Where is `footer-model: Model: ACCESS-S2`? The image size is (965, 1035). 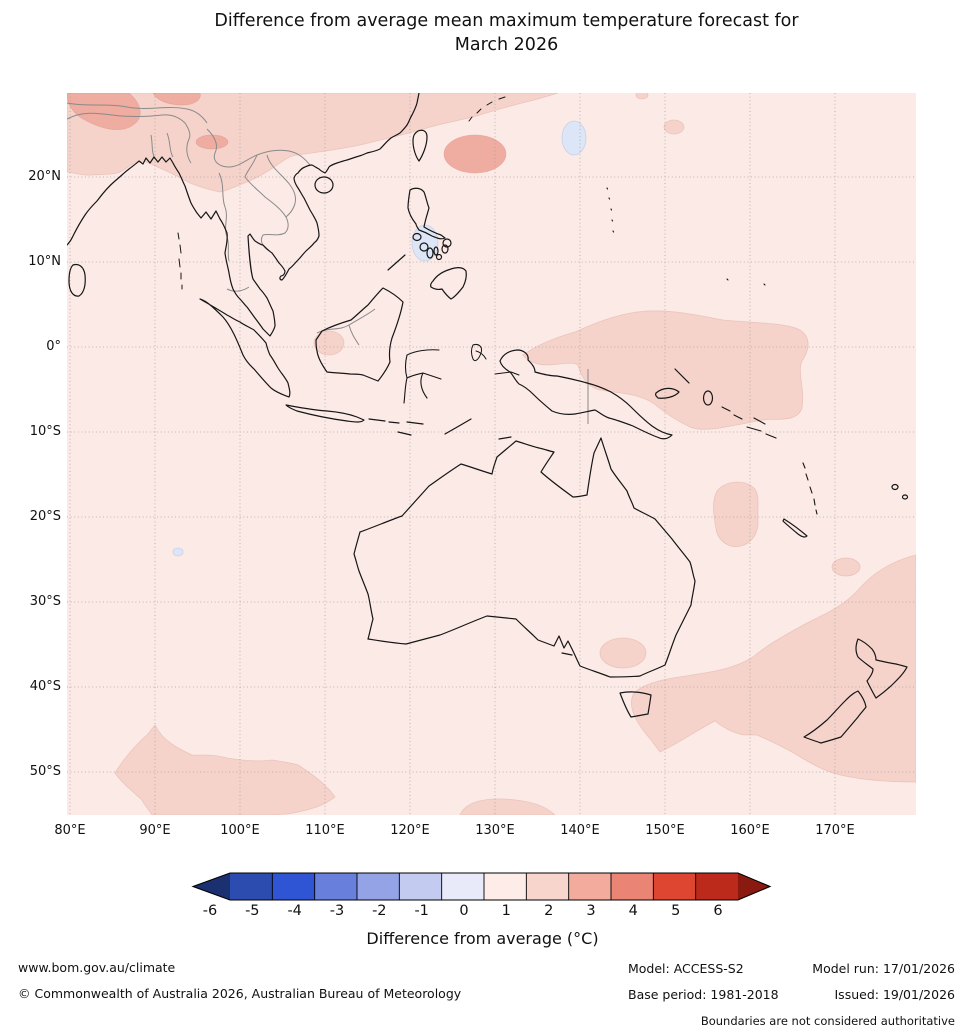 footer-model: Model: ACCESS-S2 is located at coordinates (686, 968).